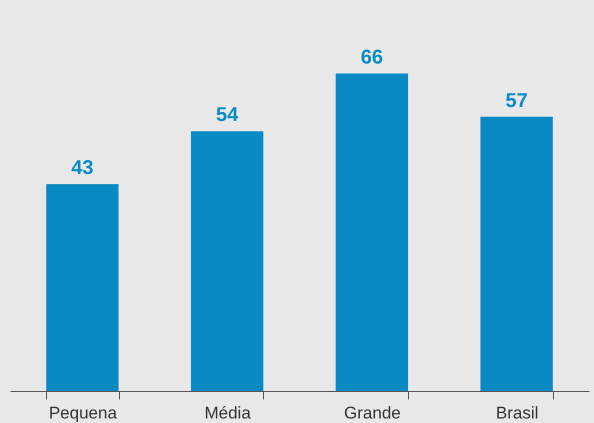  Describe the element at coordinates (517, 413) in the screenshot. I see `x-tick-label: Brasil` at that location.